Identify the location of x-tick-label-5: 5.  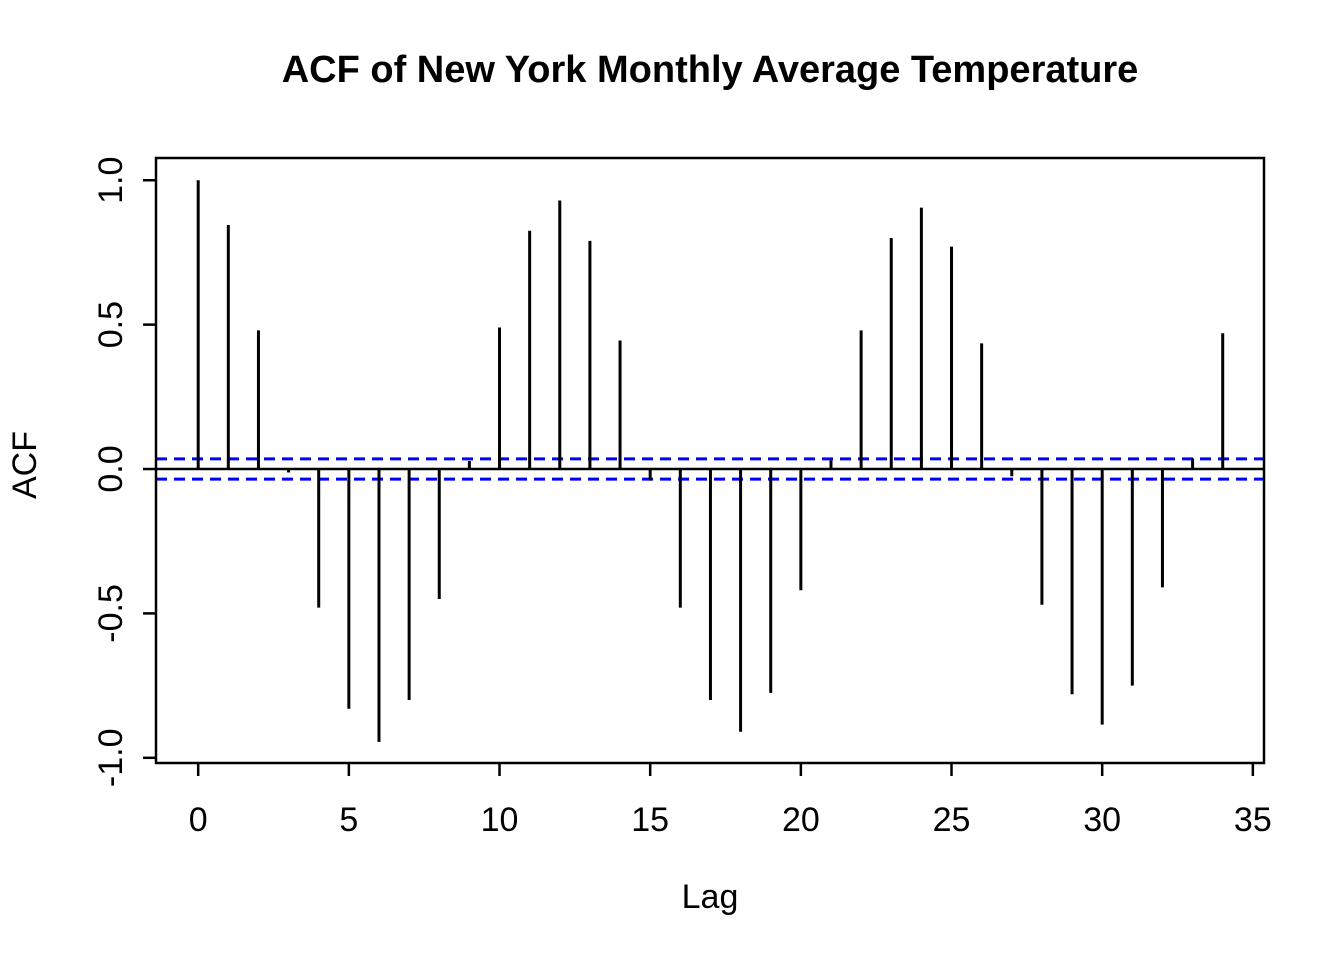
(348, 820).